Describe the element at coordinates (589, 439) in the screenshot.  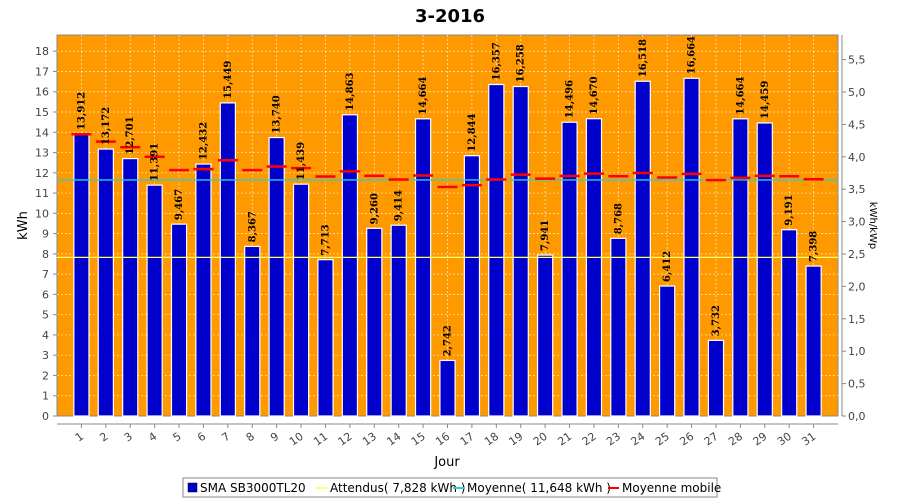
I see `x-tick-label: 22` at that location.